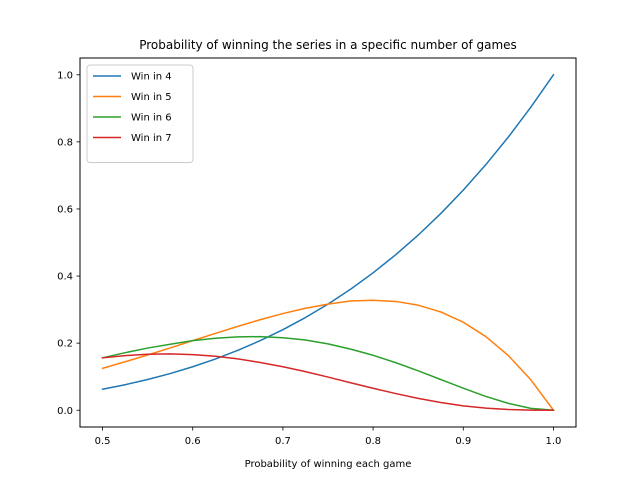 The image size is (640, 480). I want to click on x-axis: 0.5 0.6 0.7 0.8 0.9 1.0, so click(328, 437).